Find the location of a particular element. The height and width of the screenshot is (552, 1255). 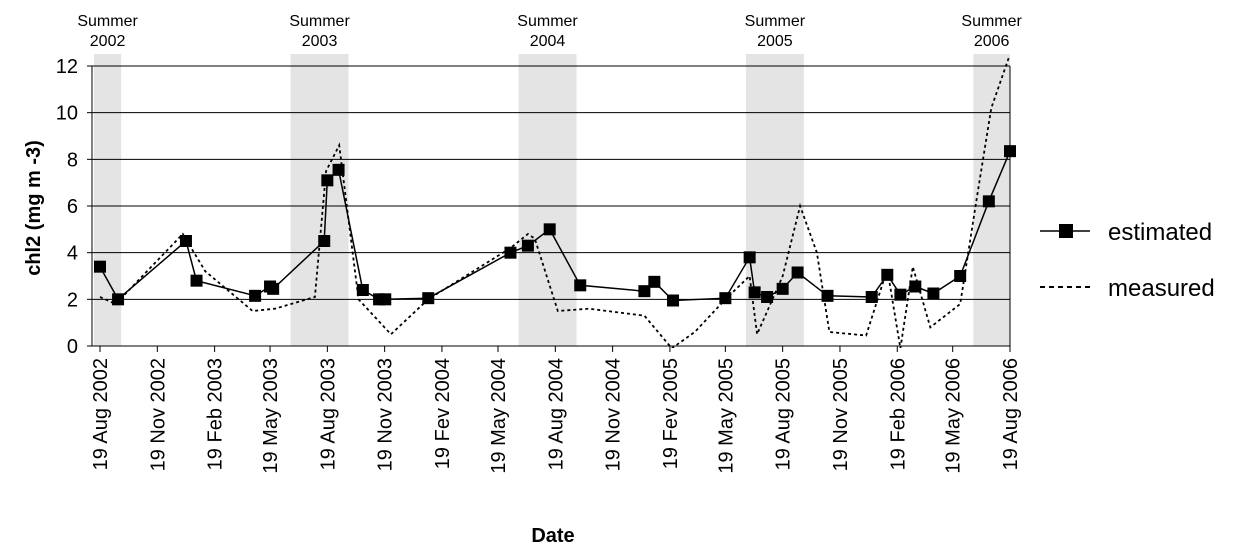

x-tick-label: 19 Feb 2006 is located at coordinates (898, 414).